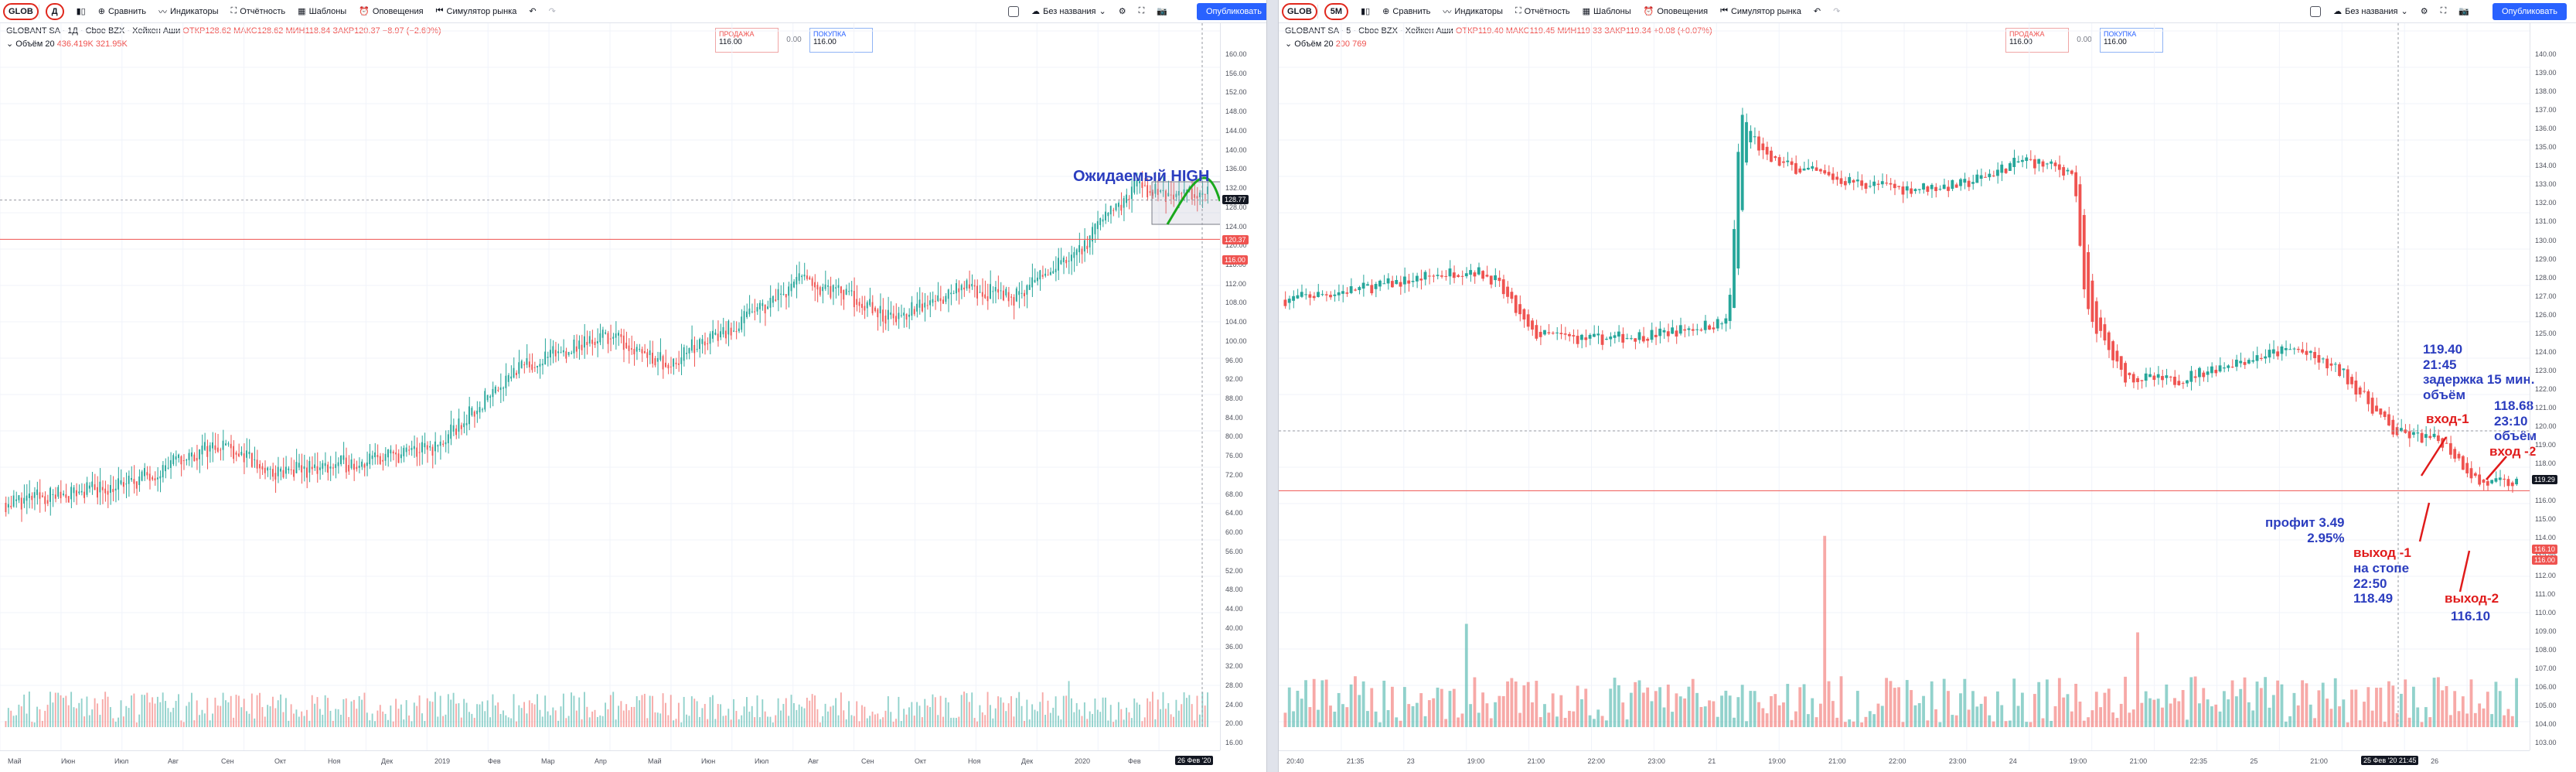  What do you see at coordinates (1272, 386) in the screenshot?
I see `pane-divider` at bounding box center [1272, 386].